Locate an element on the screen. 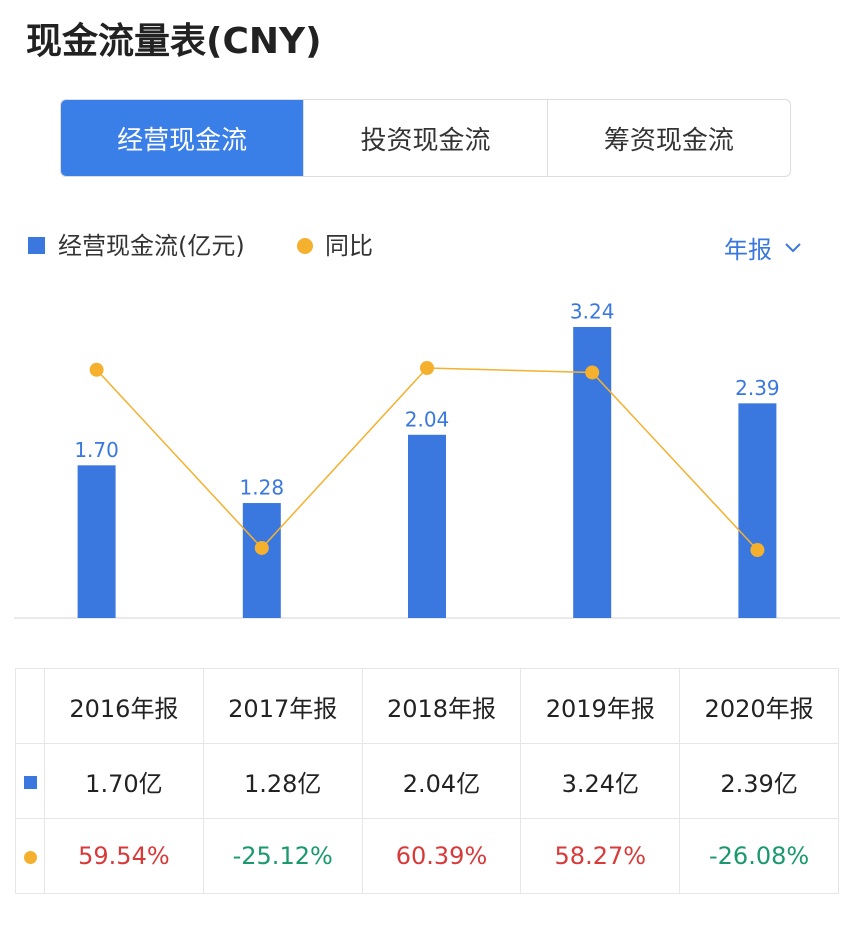 Image resolution: width=854 pixels, height=928 pixels. value-label: 1.28 is located at coordinates (262, 488).